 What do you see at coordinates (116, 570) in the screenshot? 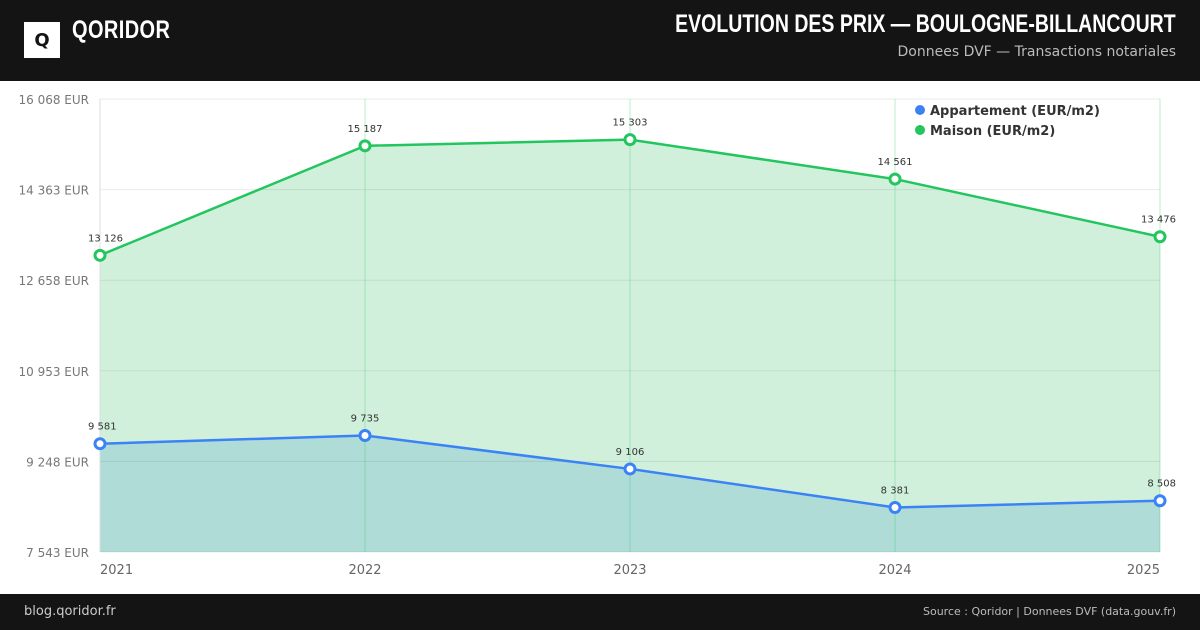
I see `x-tick-label: 2021` at bounding box center [116, 570].